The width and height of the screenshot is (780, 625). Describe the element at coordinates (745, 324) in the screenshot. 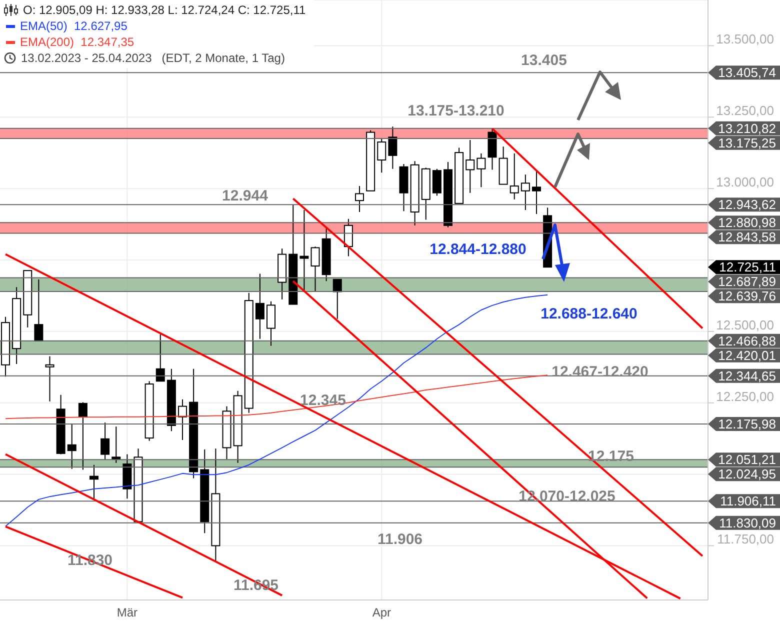

I see `y-tick-label: 12.500,00` at that location.